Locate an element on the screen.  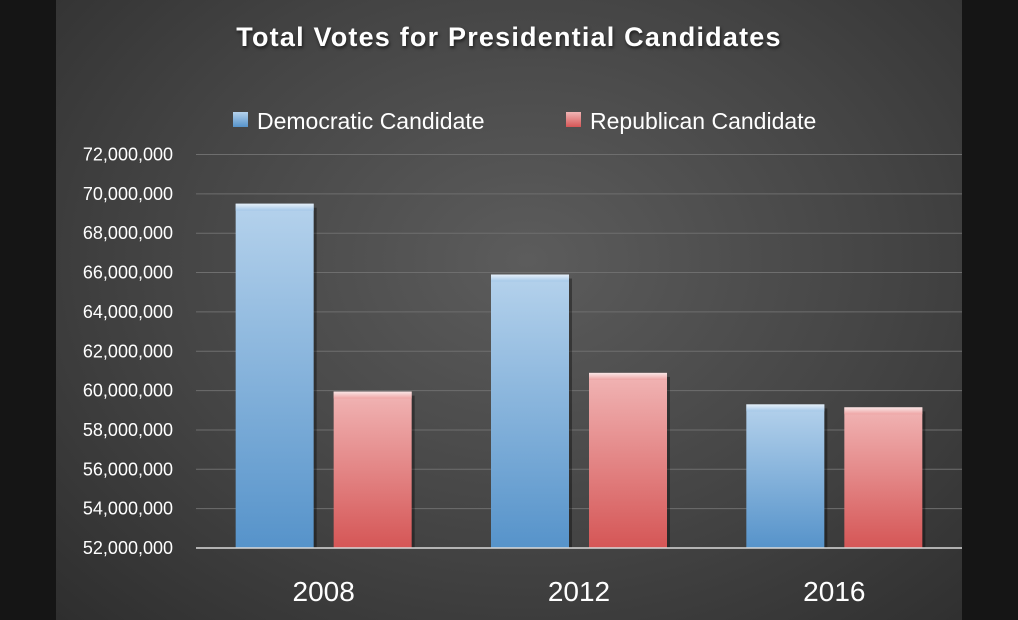
legend-label: Democratic Candidate is located at coordinates (371, 121).